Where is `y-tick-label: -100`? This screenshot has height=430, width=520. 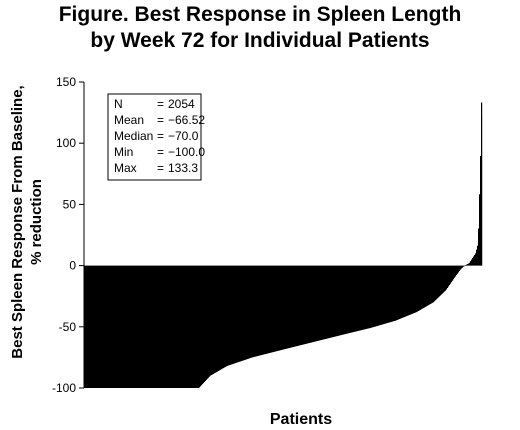 y-tick-label: -100 is located at coordinates (64, 388).